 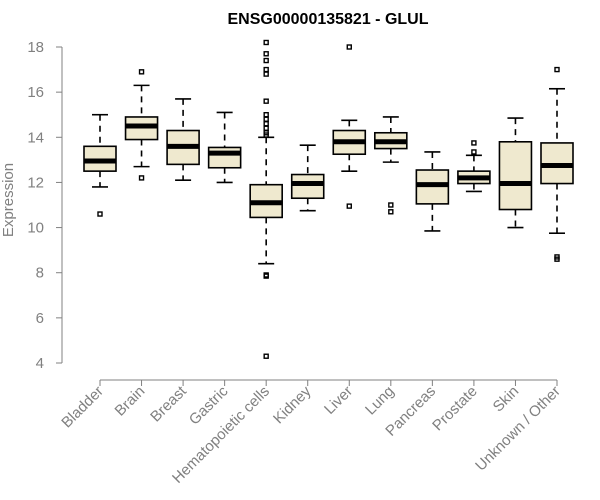 I want to click on x-tick-label: Prostate, so click(x=455, y=409).